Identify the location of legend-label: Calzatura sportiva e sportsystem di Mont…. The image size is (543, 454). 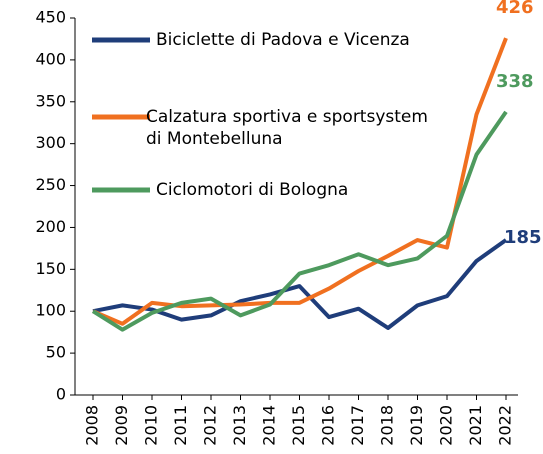
(287, 128).